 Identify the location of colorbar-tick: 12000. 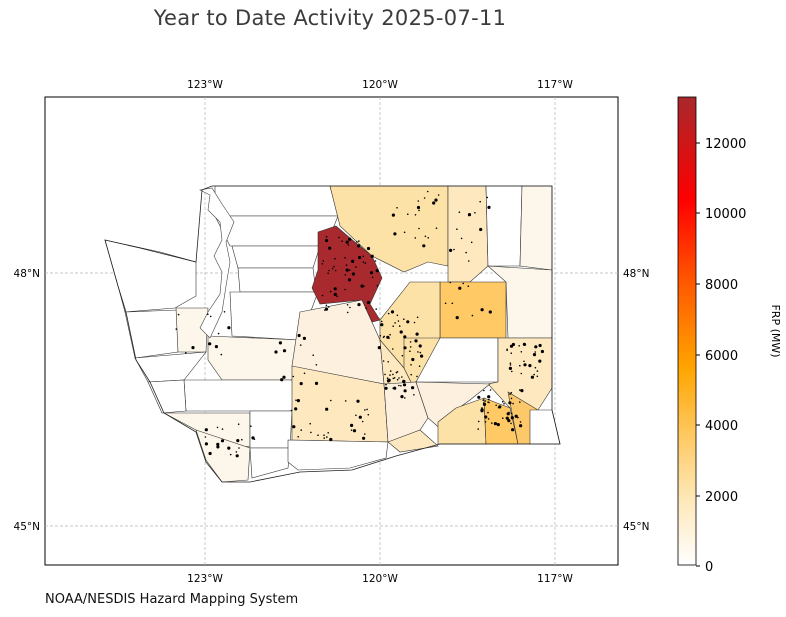
(725, 144).